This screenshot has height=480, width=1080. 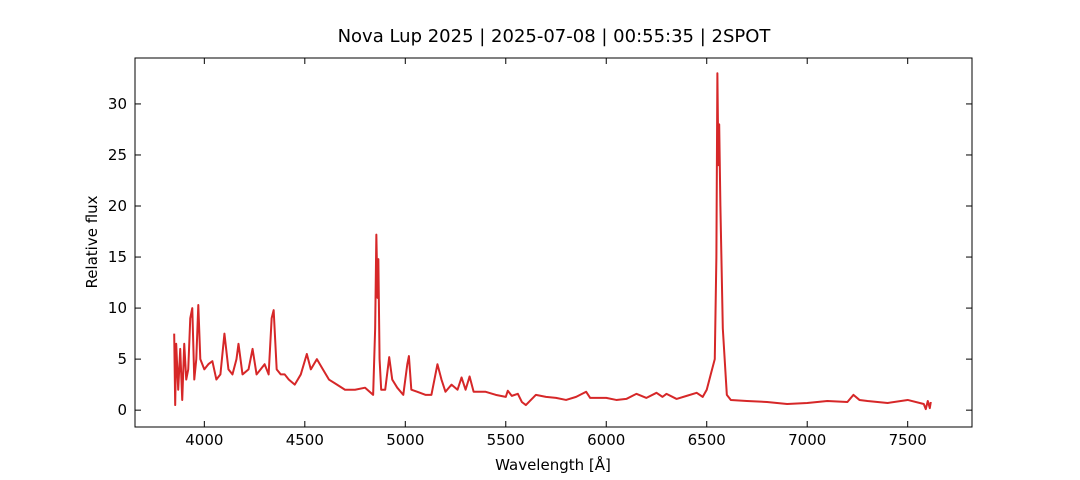 I want to click on y-tick-label: 25, so click(x=117, y=155).